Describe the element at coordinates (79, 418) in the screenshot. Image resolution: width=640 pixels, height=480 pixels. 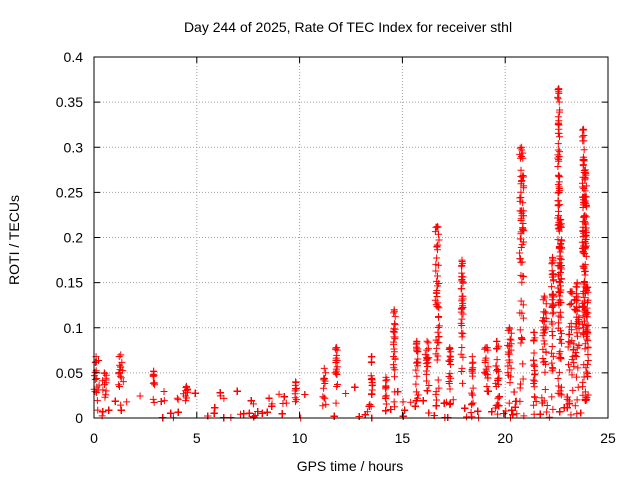
I see `y-tick-label: 0` at that location.